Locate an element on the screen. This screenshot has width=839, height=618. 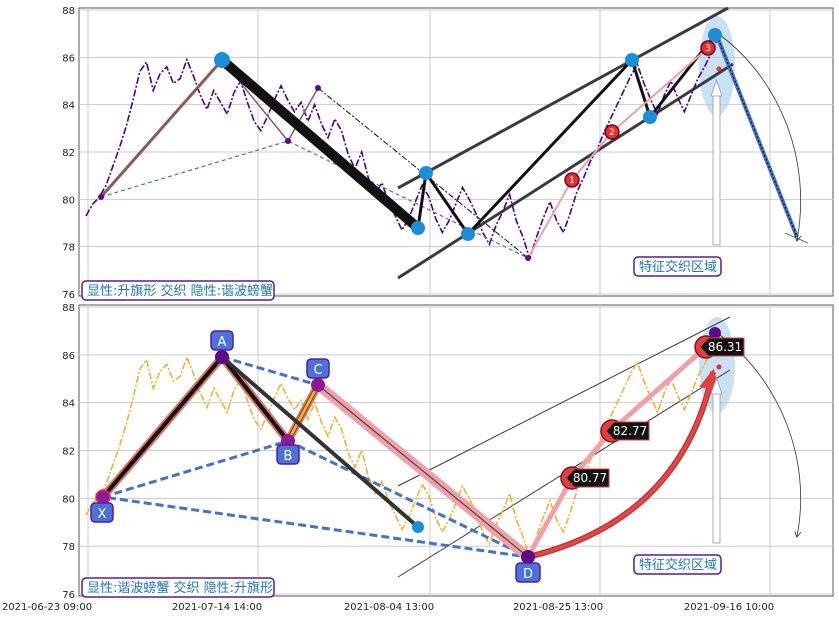
bottom-arrow-head is located at coordinates (716, 385).